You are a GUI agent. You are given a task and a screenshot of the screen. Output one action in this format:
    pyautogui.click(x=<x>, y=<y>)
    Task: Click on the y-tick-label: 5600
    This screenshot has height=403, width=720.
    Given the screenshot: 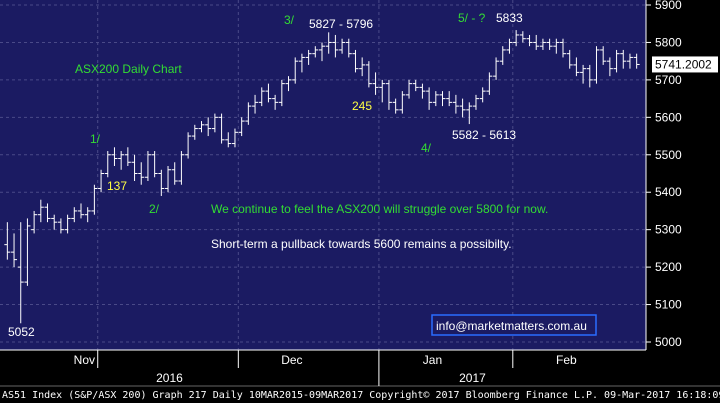 What is the action you would take?
    pyautogui.click(x=668, y=117)
    